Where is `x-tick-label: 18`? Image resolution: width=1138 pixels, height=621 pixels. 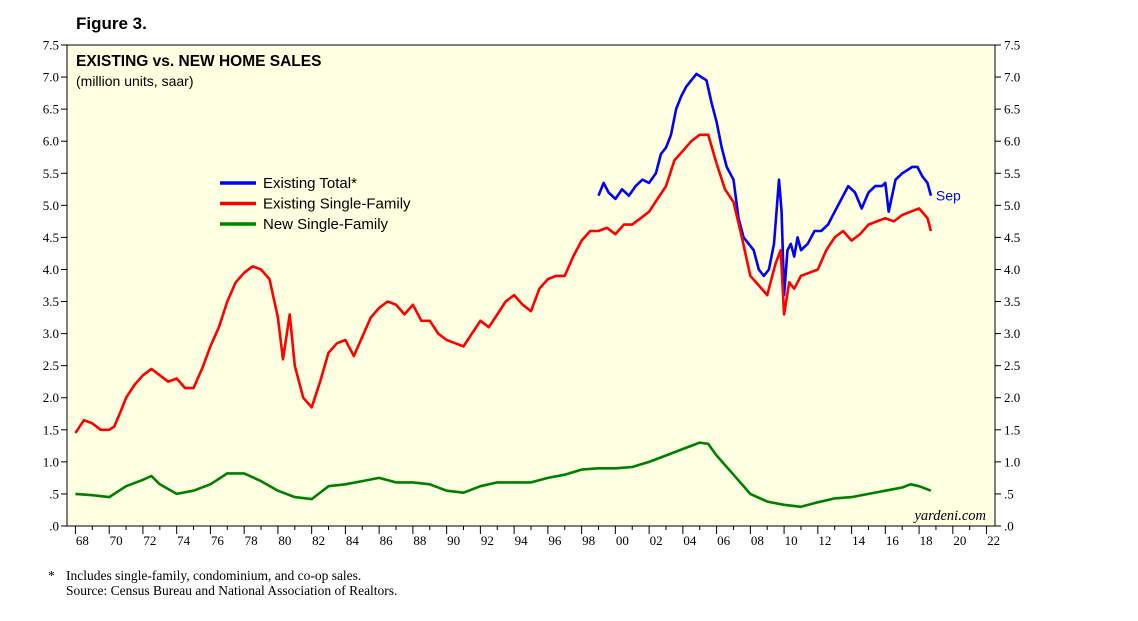
x-tick-label: 18 is located at coordinates (926, 540).